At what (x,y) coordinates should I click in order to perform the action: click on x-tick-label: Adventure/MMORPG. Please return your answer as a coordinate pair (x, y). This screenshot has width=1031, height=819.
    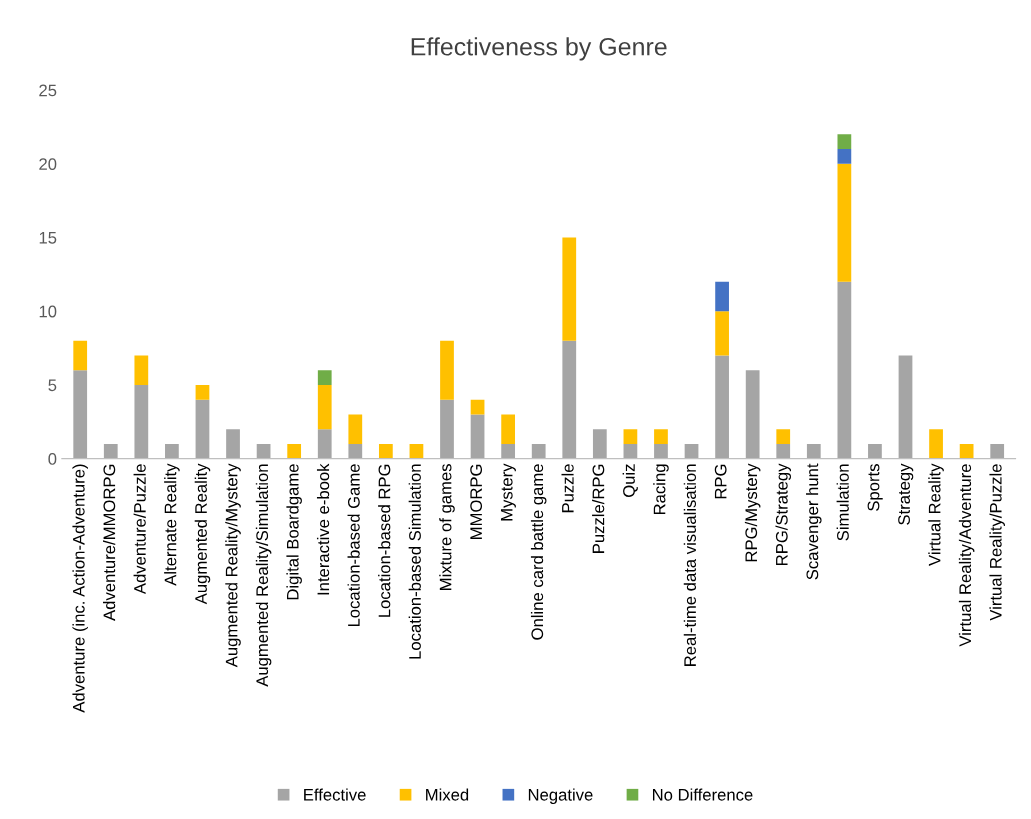
    Looking at the image, I should click on (109, 542).